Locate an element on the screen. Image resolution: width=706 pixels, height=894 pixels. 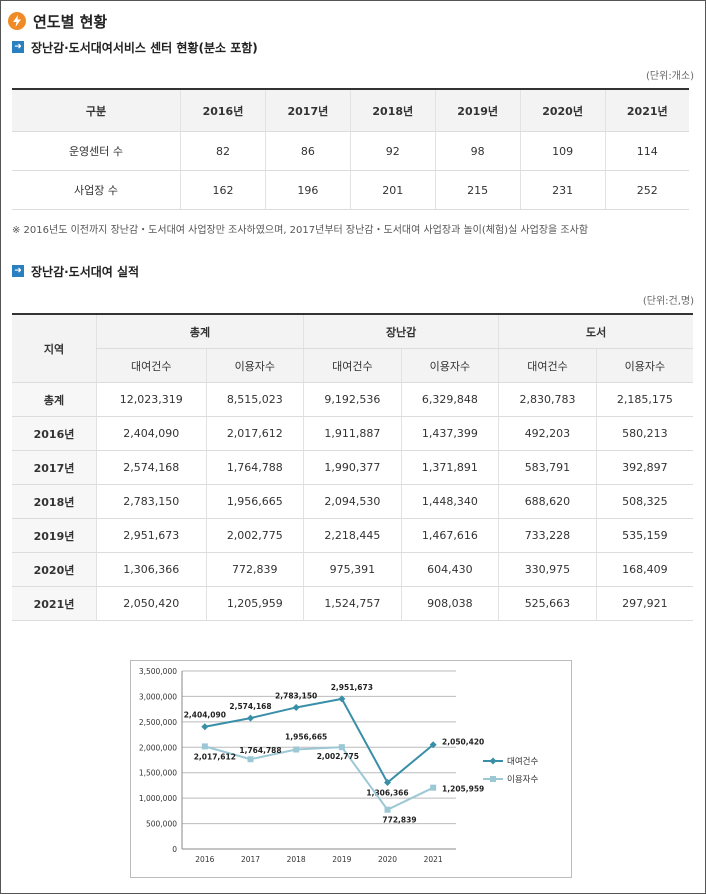
section2-unit: (단위:건,명) is located at coordinates (668, 301).